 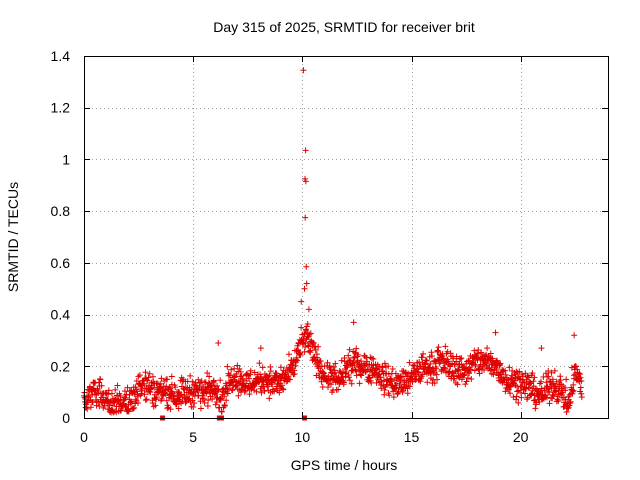 I want to click on y-axis-label: SRMTID / TECUs, so click(x=13, y=237).